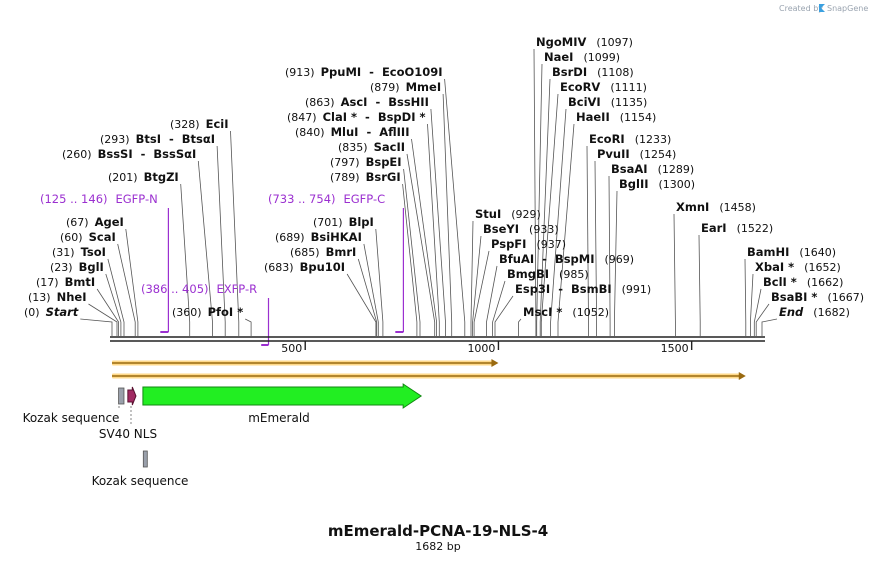  I want to click on site-bsabi: BsaBI * (1667), so click(817, 297).